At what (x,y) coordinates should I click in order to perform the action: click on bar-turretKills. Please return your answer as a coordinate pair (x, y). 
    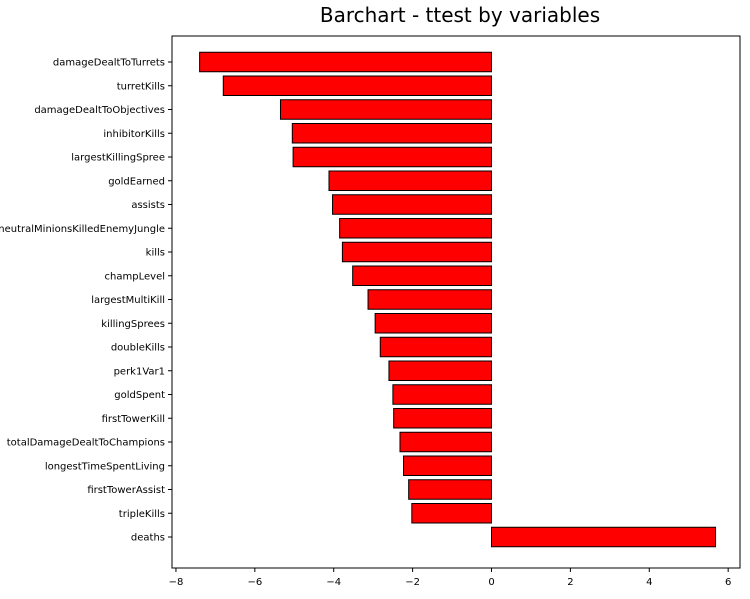
    Looking at the image, I should click on (357, 85).